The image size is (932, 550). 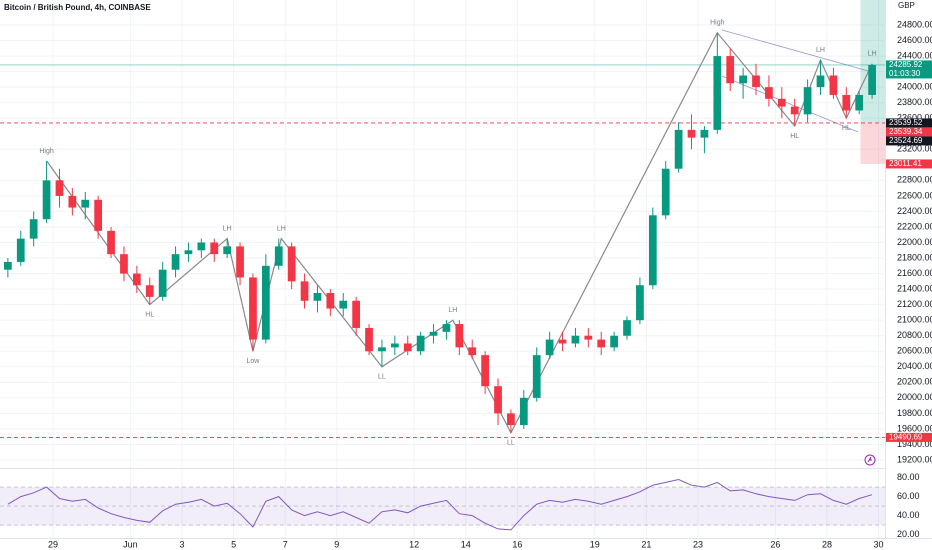 I want to click on x-tick-label: 9, so click(x=336, y=544).